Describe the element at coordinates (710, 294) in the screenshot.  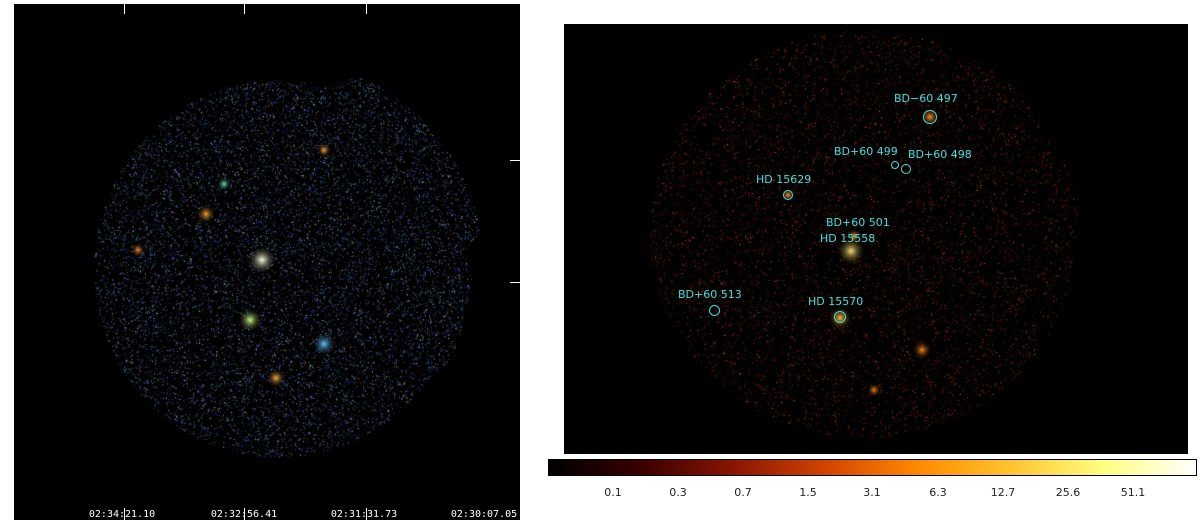
I see `source-label-bd-60-513: BD+60 513` at that location.